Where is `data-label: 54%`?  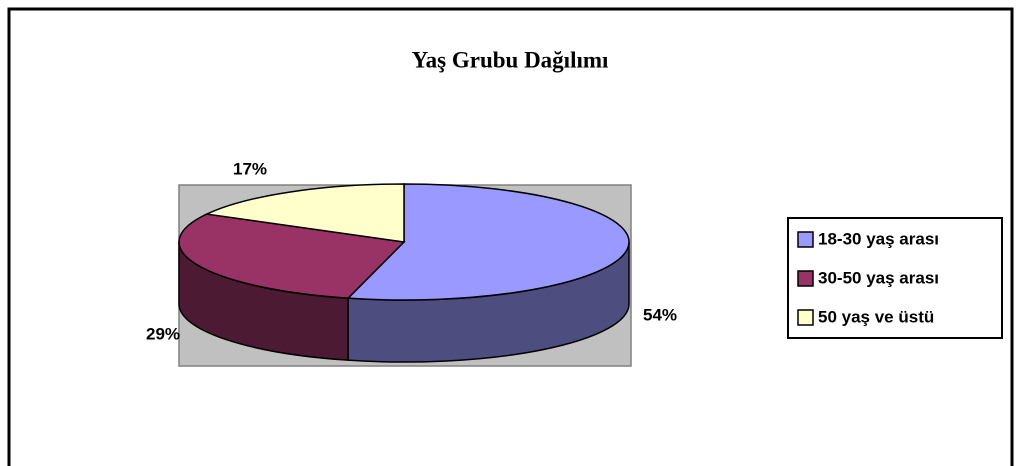
data-label: 54% is located at coordinates (660, 314).